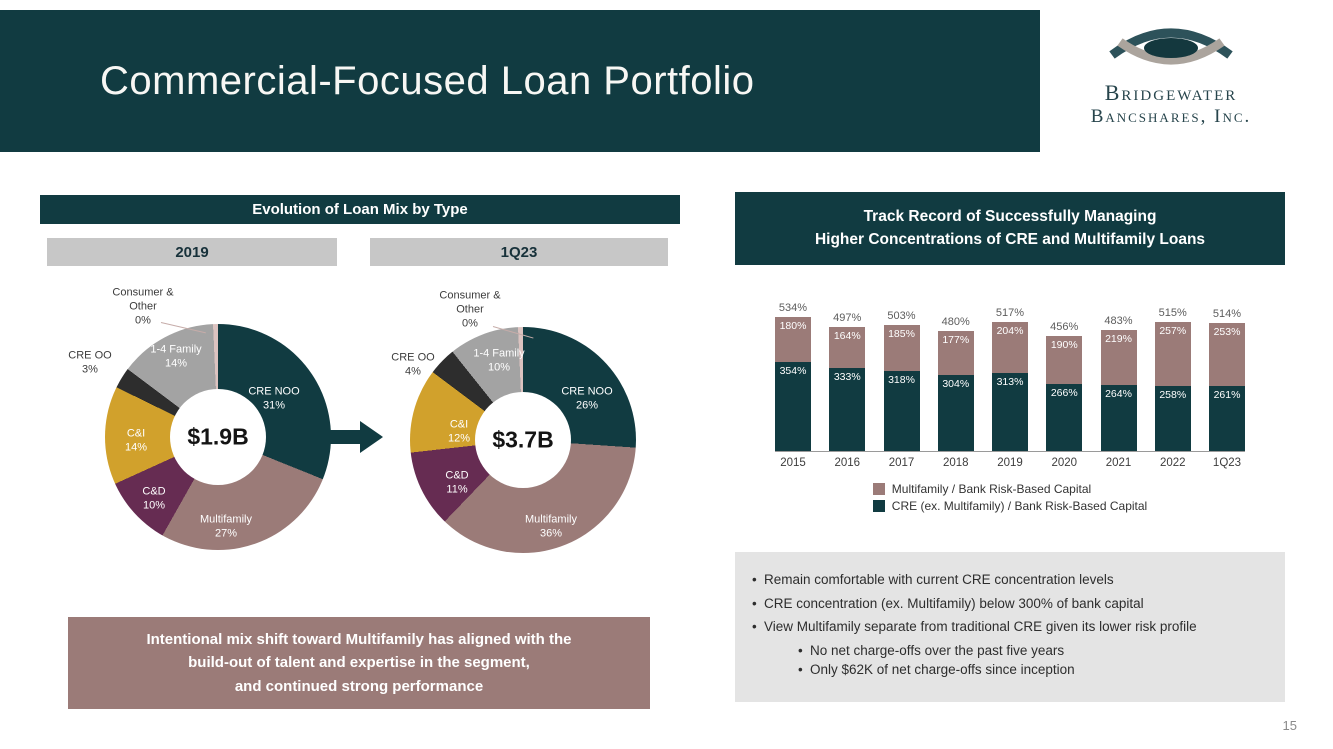 The width and height of the screenshot is (1333, 749). I want to click on slide-header: Commercial-Focused Loan Portfolio, so click(520, 81).